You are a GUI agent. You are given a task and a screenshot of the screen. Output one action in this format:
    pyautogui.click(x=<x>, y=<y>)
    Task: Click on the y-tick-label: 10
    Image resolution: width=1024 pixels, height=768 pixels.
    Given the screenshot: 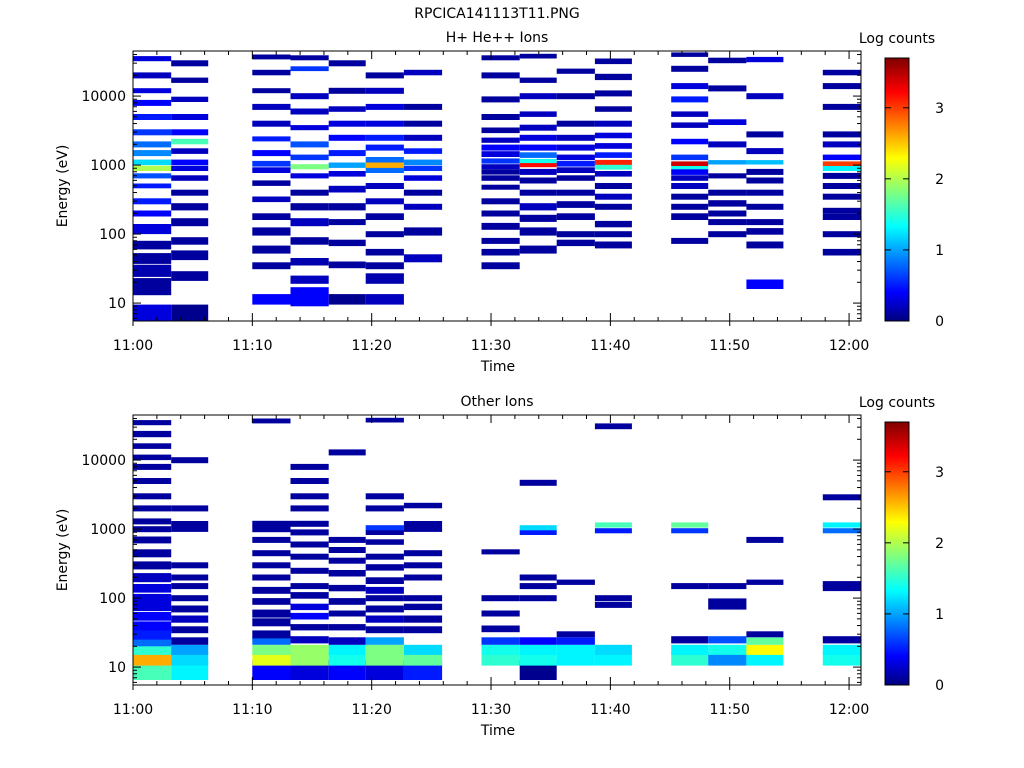 What is the action you would take?
    pyautogui.click(x=117, y=304)
    